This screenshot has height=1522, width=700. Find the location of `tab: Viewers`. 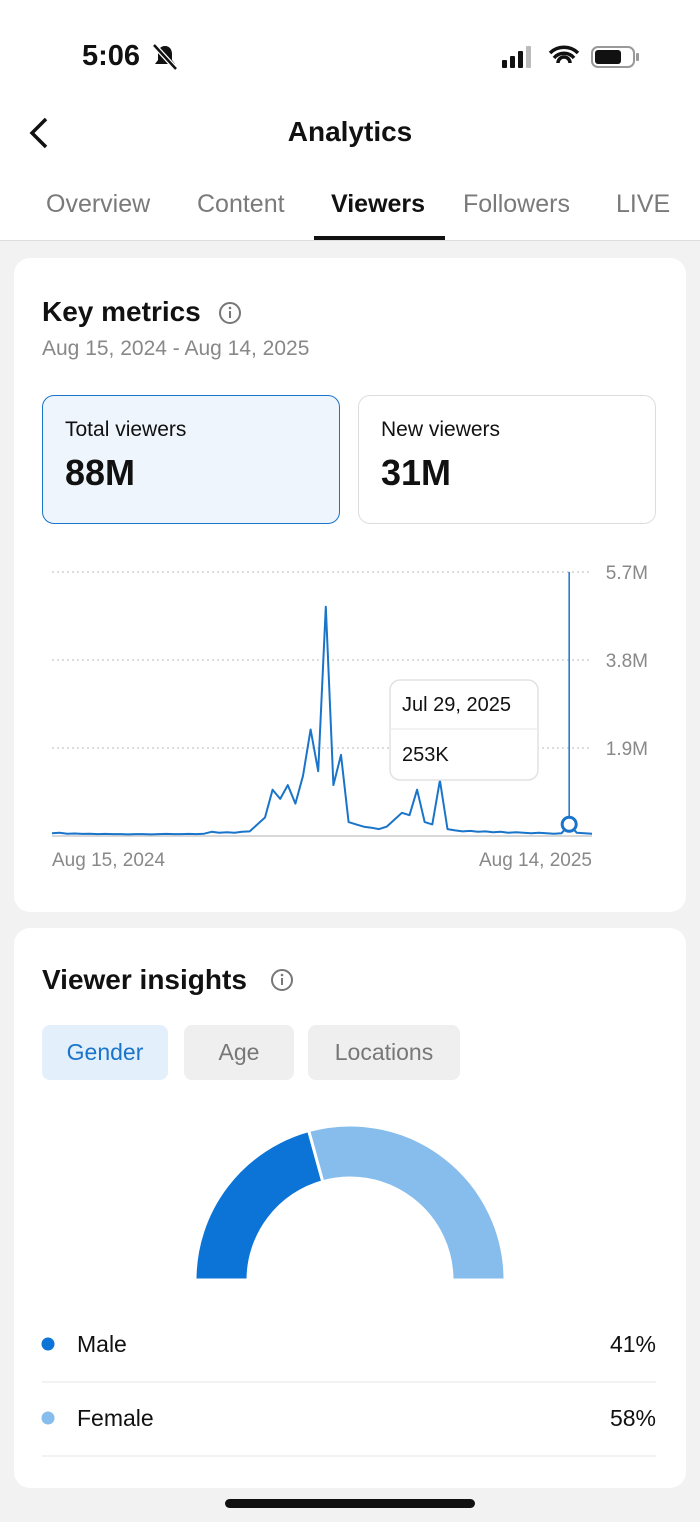

tab: Viewers is located at coordinates (378, 204).